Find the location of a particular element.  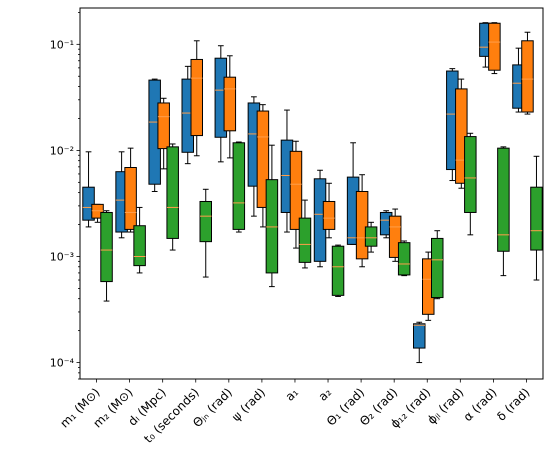

box-s0-c10 is located at coordinates (419, 342).